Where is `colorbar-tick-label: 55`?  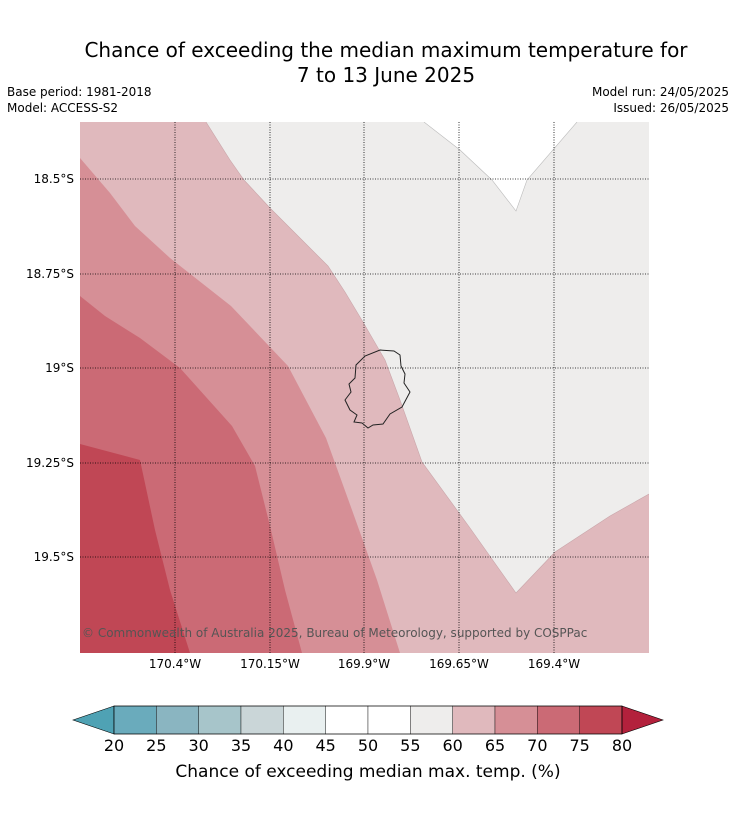
colorbar-tick-label: 55 is located at coordinates (410, 745).